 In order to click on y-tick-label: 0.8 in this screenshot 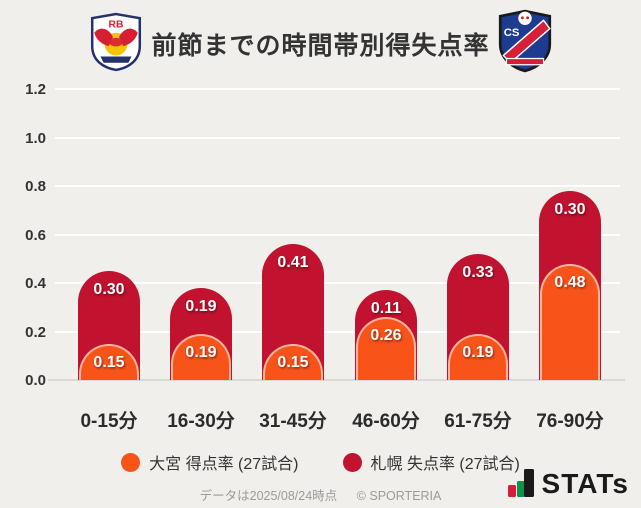, I will do `click(35, 186)`.